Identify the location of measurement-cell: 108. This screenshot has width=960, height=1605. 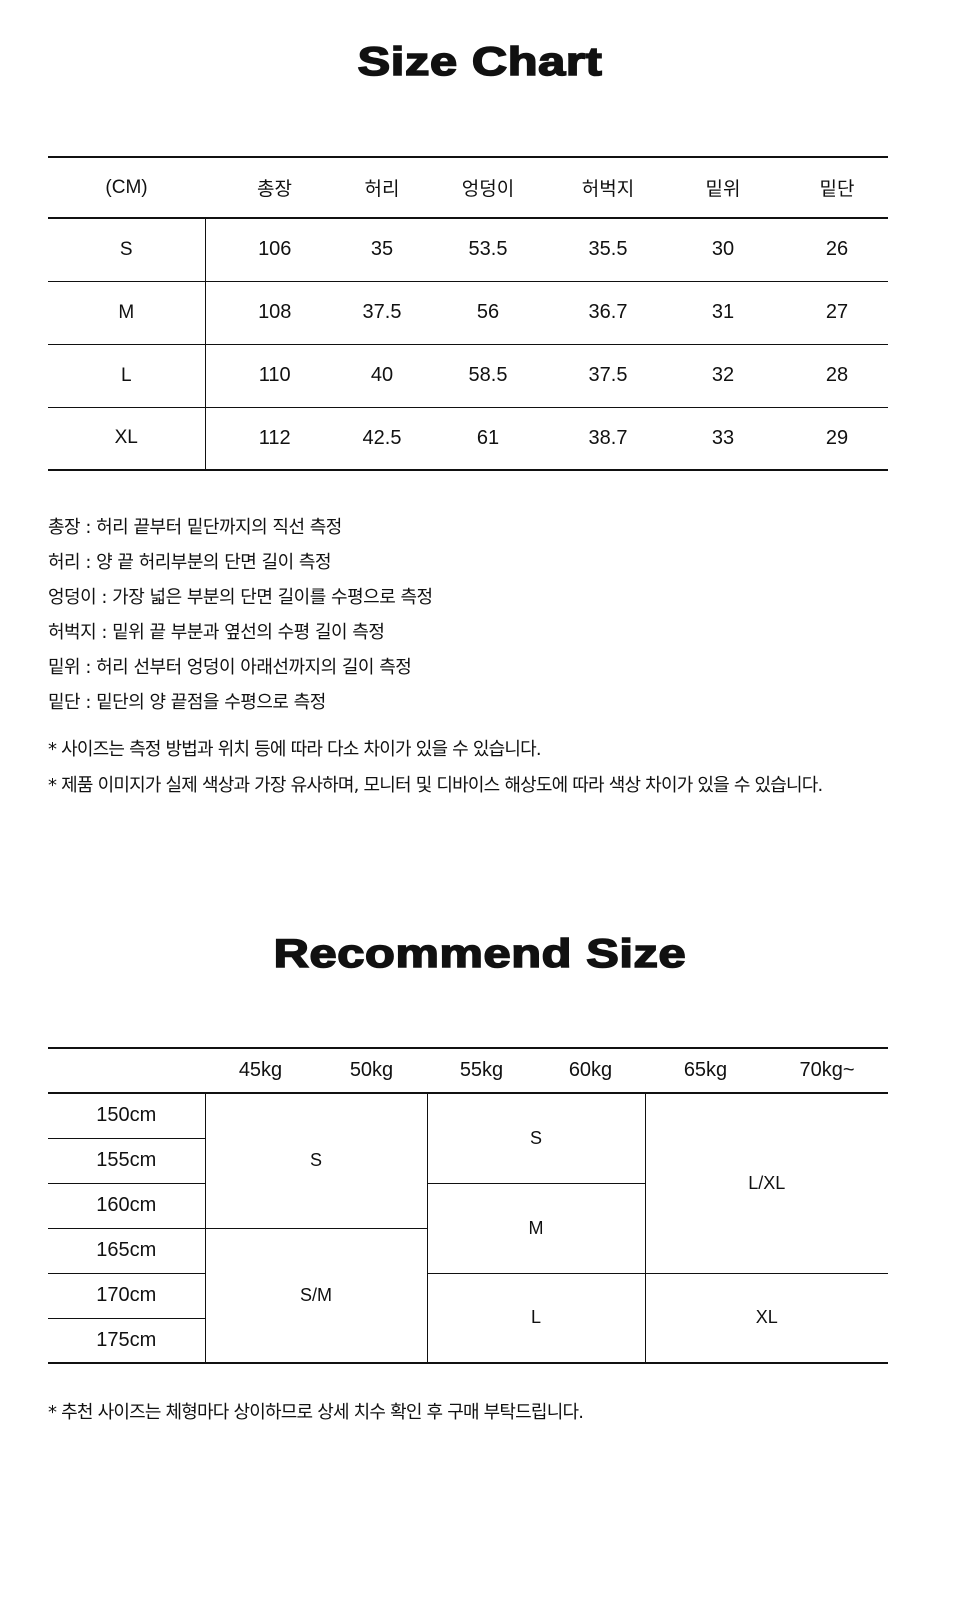
(274, 312).